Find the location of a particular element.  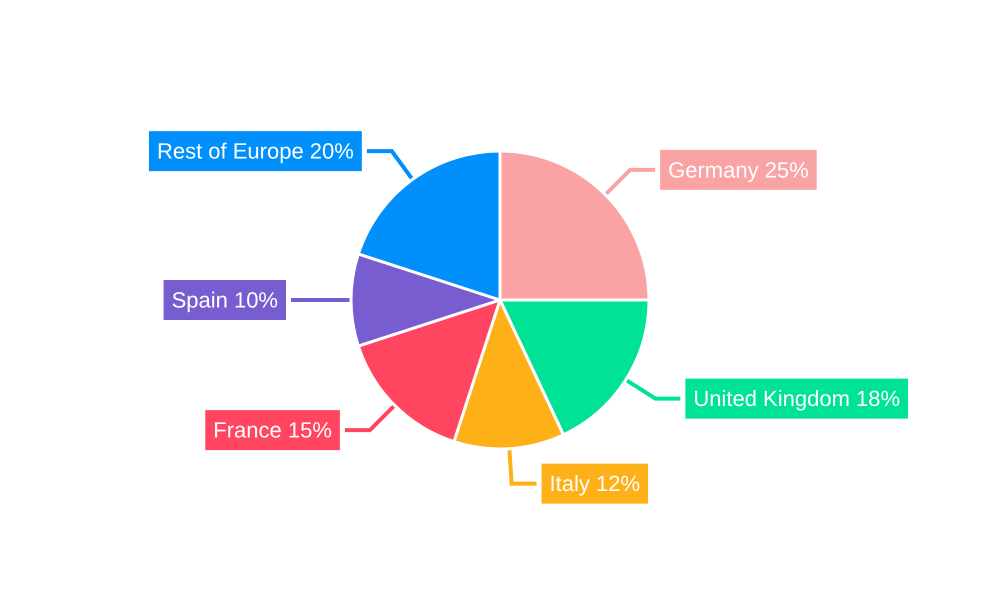

slice-label: France 15% is located at coordinates (272, 430).